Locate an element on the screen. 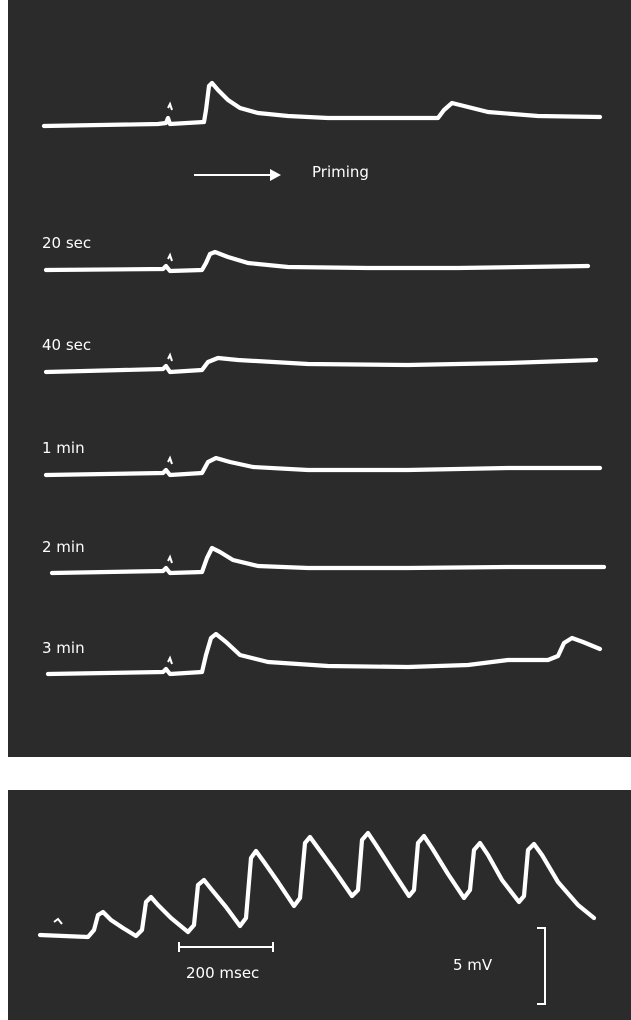 This screenshot has height=1020, width=631. stimulus-artifact-2min is located at coordinates (170, 559).